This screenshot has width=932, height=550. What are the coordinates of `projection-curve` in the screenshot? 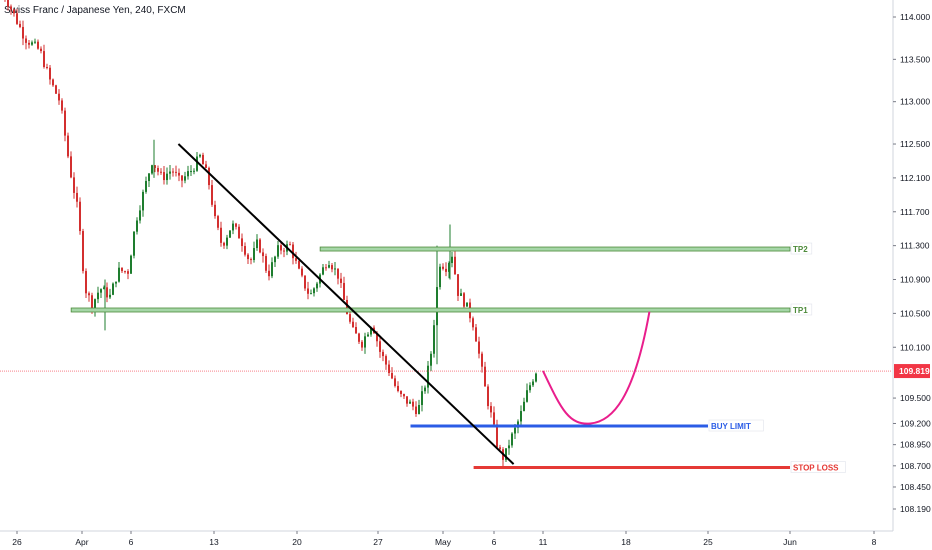 It's located at (596, 368).